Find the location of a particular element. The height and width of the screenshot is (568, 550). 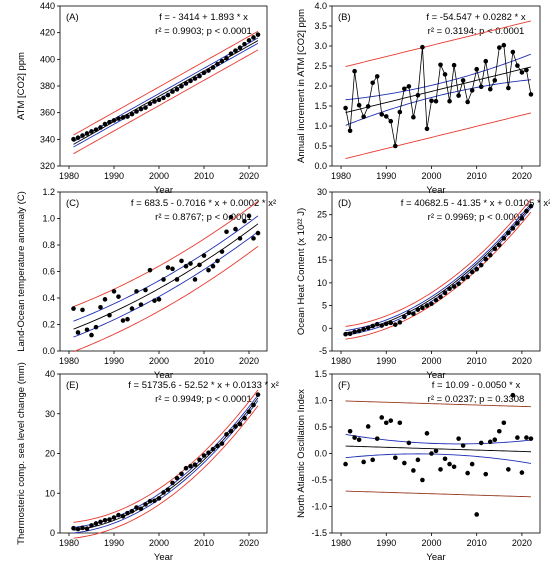

fit-equation: f = - 3414 + 1.893 * x is located at coordinates (203, 17).